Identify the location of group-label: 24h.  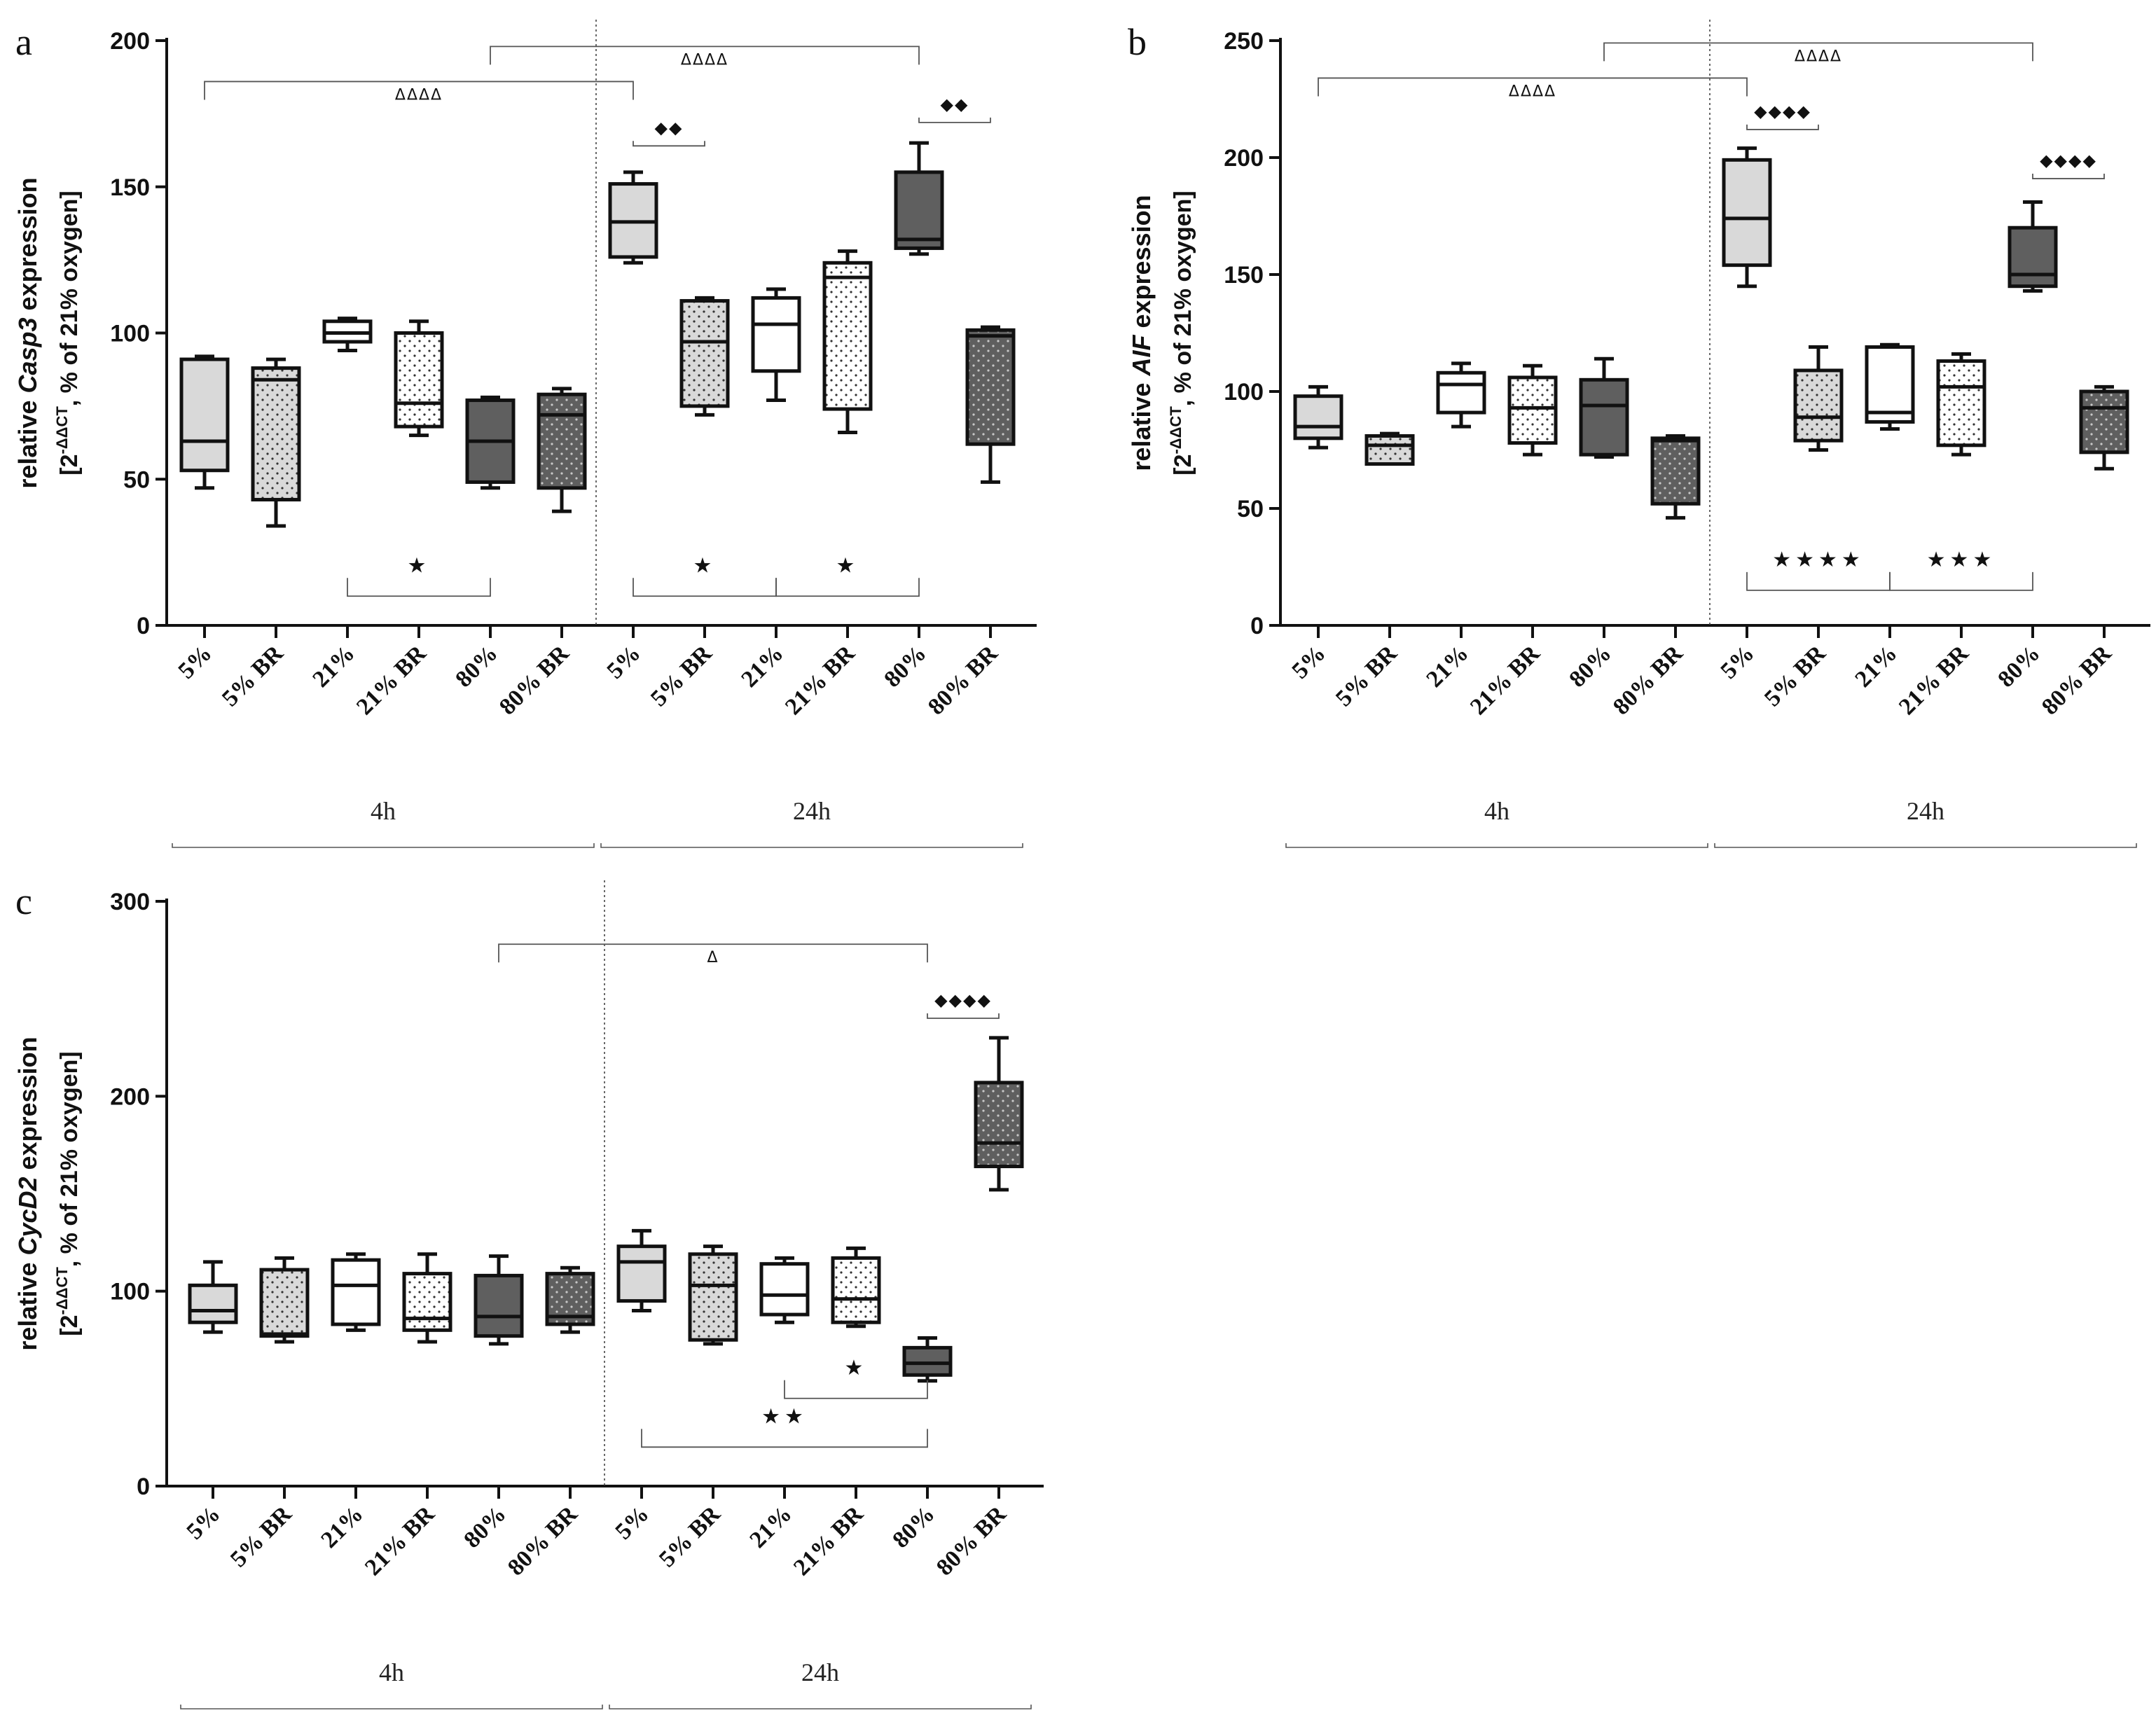
(1925, 811).